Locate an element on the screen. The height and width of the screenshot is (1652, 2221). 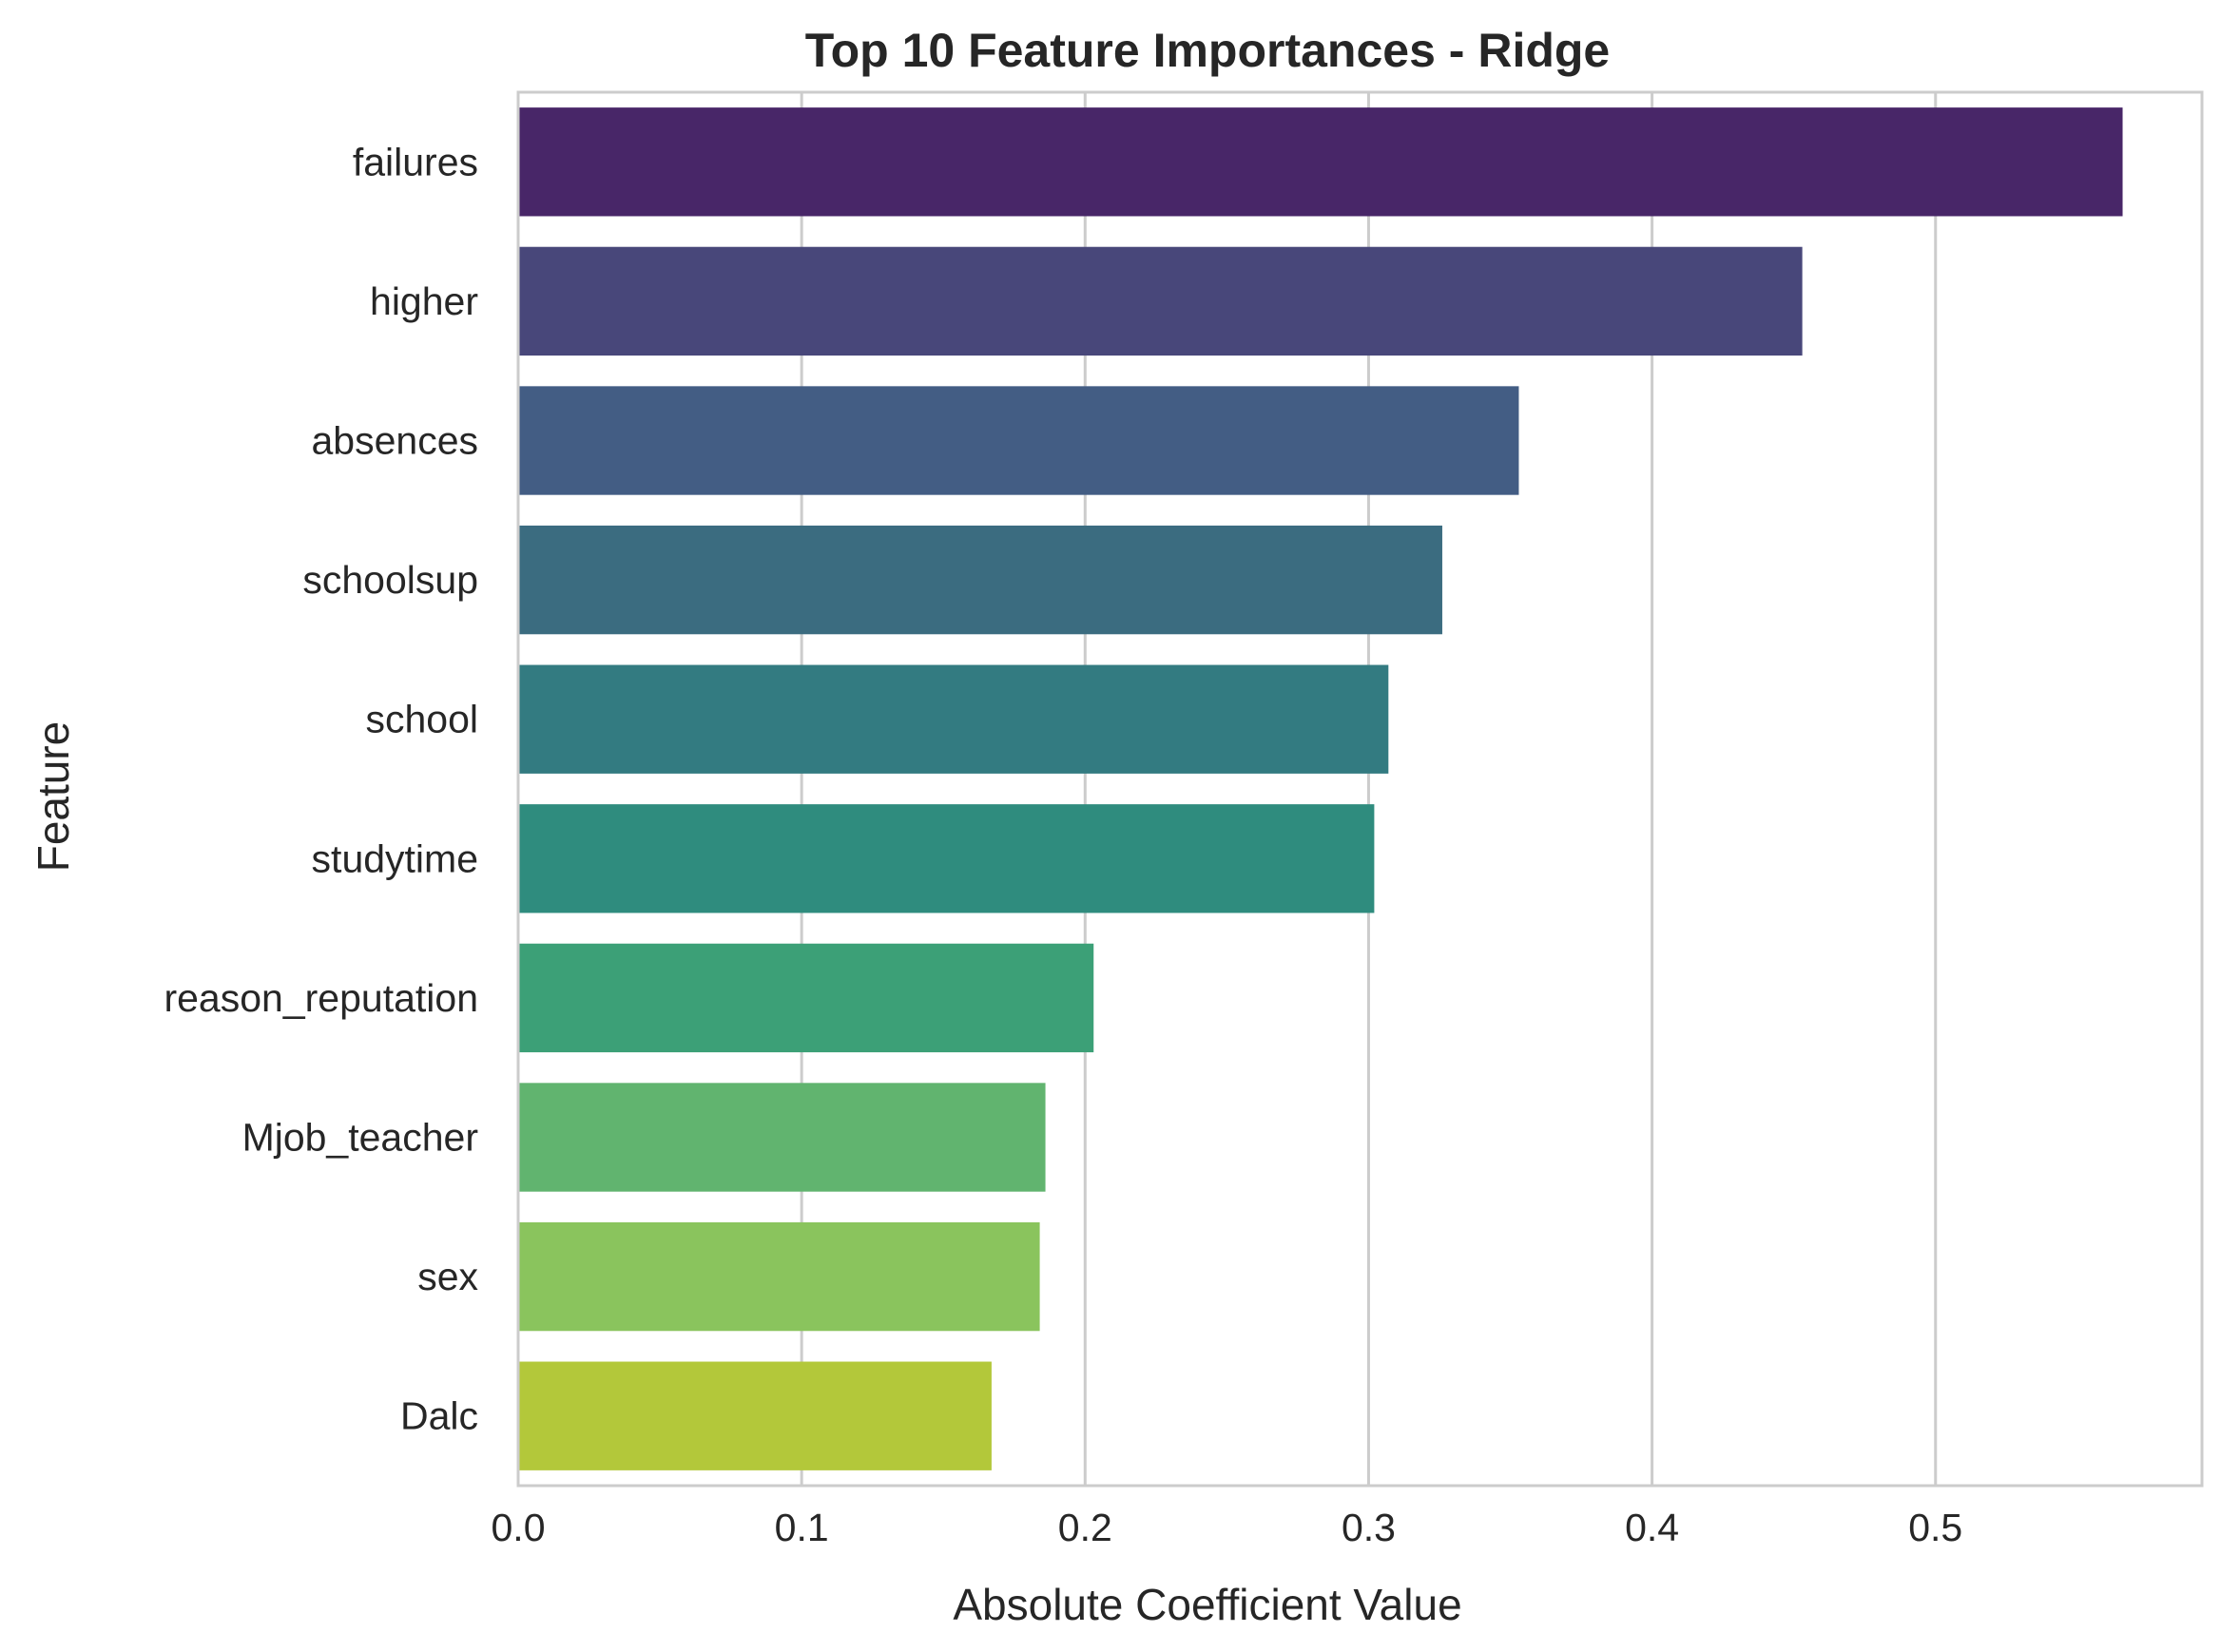
y-tick-label: Mjob_teacher is located at coordinates (360, 1138).